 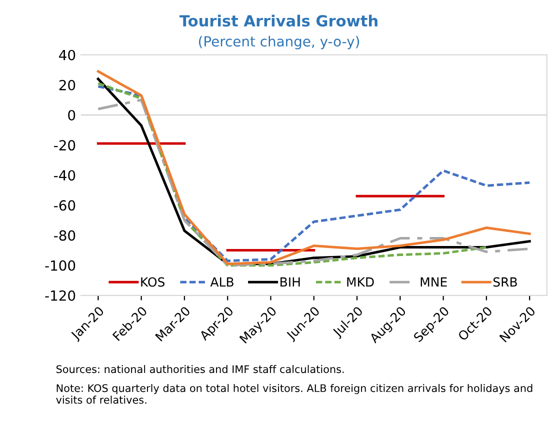 What do you see at coordinates (67, 55) in the screenshot?
I see `y-tick-label: 40` at bounding box center [67, 55].